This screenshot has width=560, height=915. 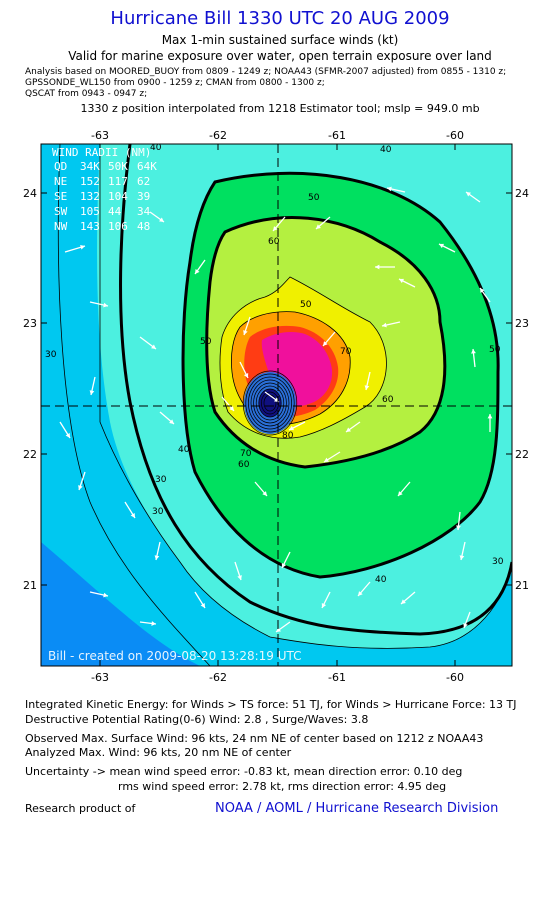 I want to click on wind-radii-cell: 104, so click(x=118, y=196).